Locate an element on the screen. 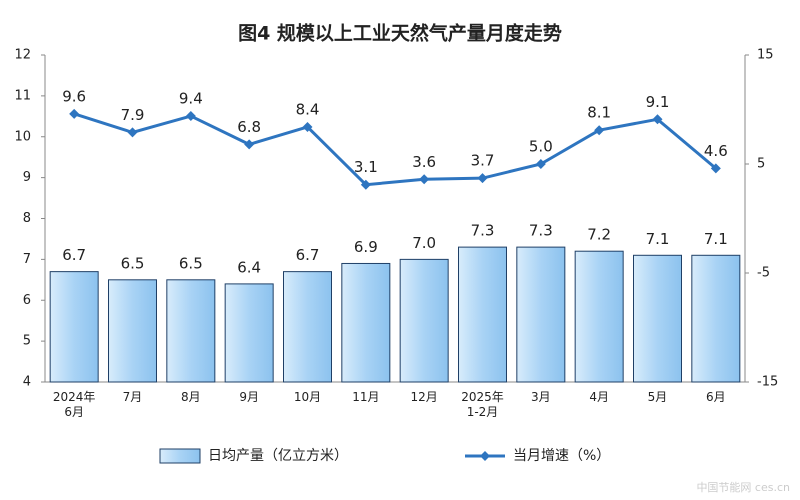 The width and height of the screenshot is (800, 500). y-tick-label: 6 is located at coordinates (27, 300).